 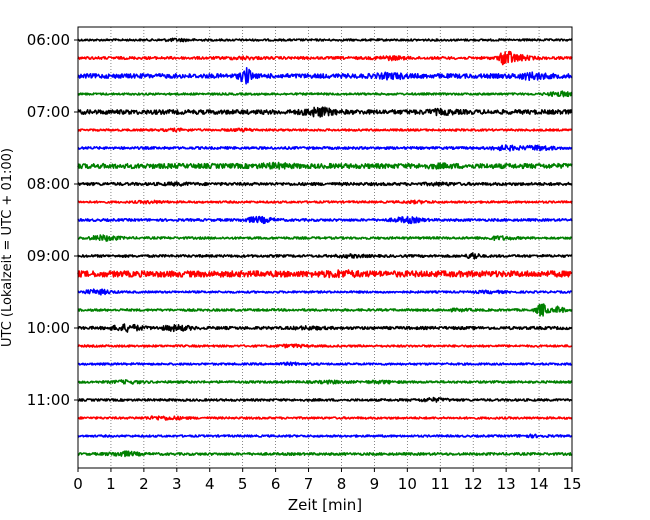 I want to click on x-tick-label: 11, so click(x=440, y=484).